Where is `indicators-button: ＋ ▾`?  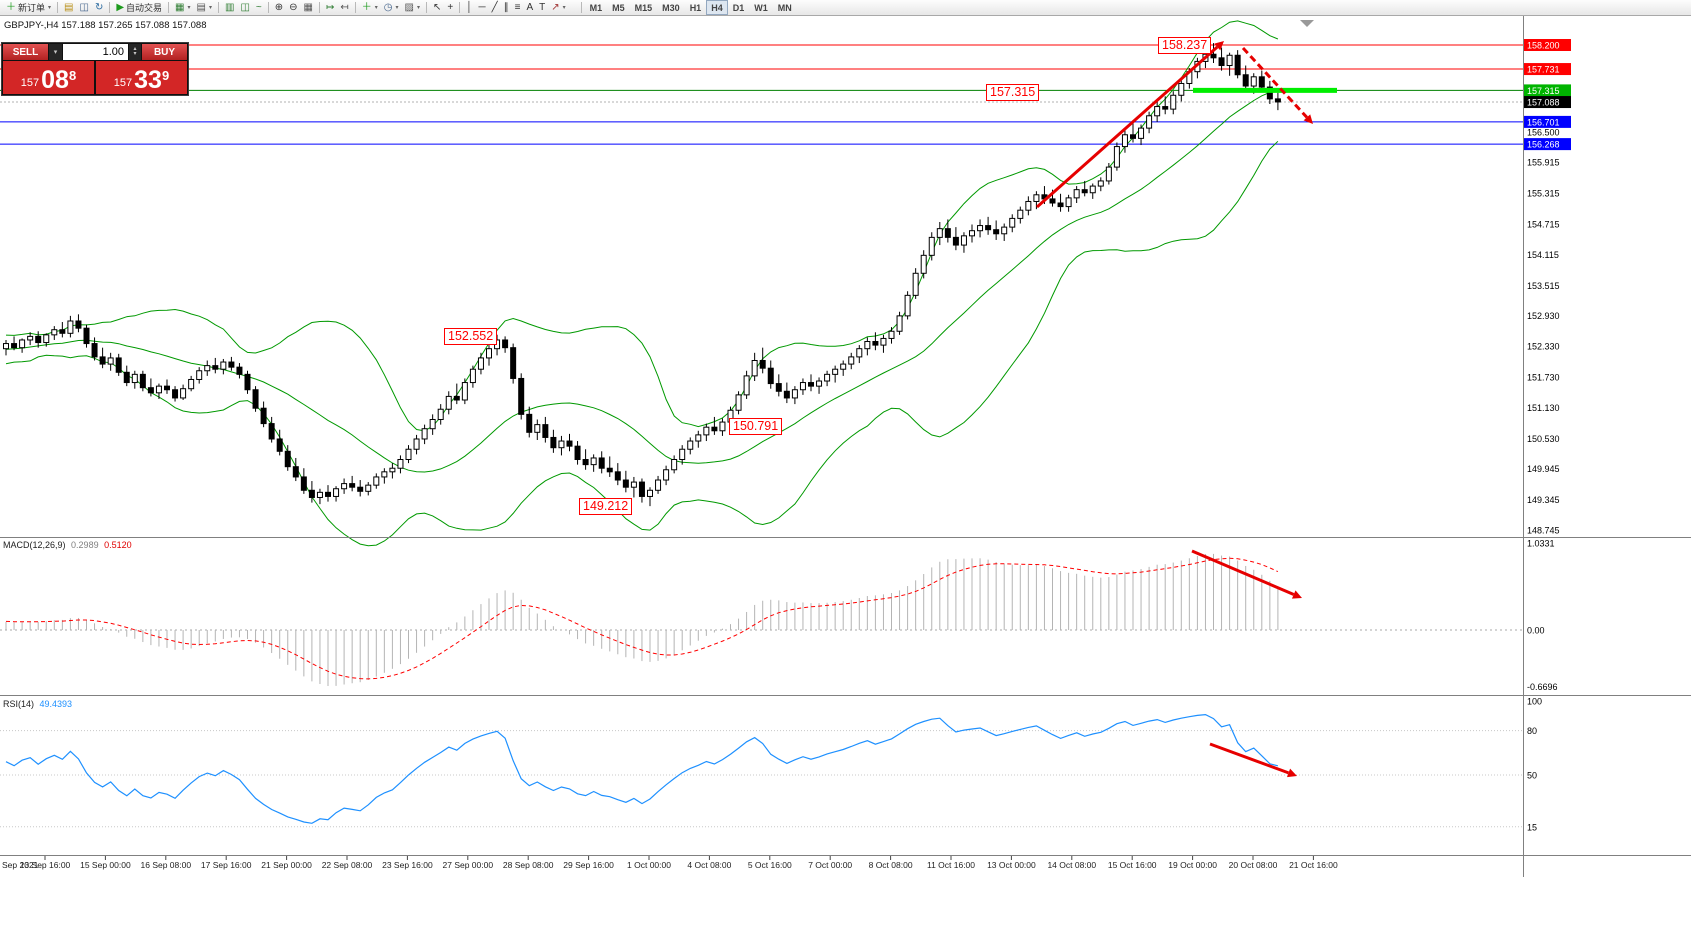 indicators-button: ＋ ▾ is located at coordinates (370, 8).